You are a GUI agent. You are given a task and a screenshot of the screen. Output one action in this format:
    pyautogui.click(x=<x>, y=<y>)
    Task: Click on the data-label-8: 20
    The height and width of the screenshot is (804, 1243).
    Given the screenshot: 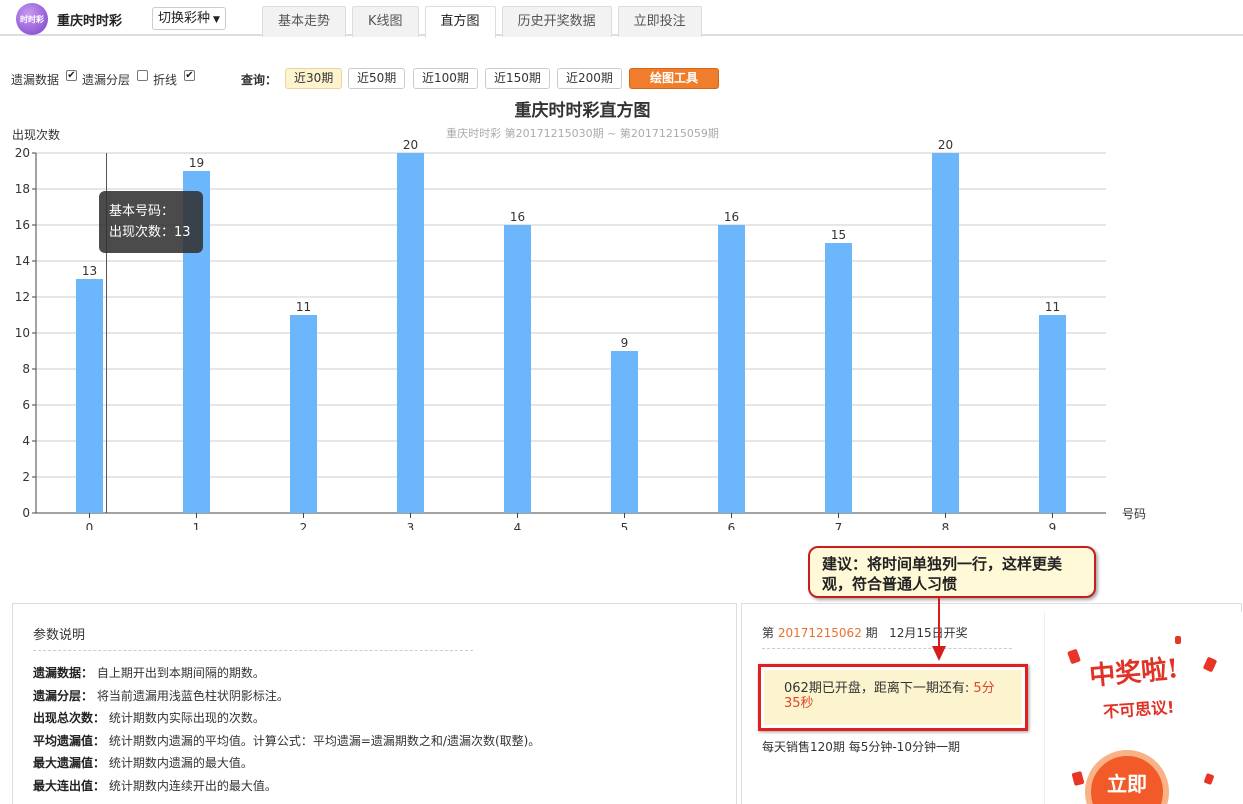 What is the action you would take?
    pyautogui.click(x=945, y=145)
    